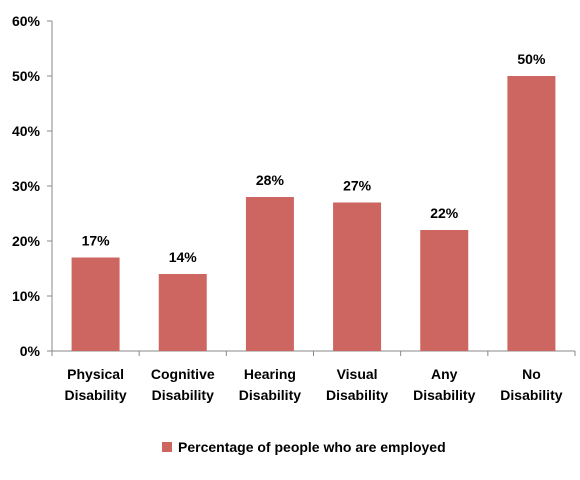 This screenshot has width=580, height=480. What do you see at coordinates (312, 447) in the screenshot?
I see `legend-label: Percentage of people who are employed` at bounding box center [312, 447].